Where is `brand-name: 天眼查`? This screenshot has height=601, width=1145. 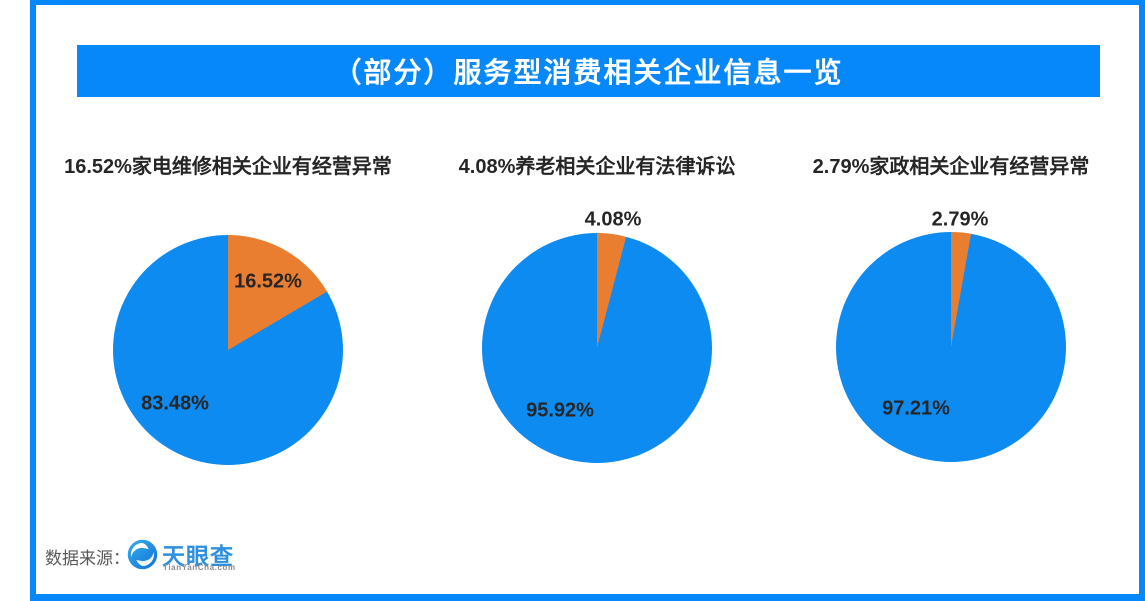
brand-name: 天眼查 is located at coordinates (198, 556).